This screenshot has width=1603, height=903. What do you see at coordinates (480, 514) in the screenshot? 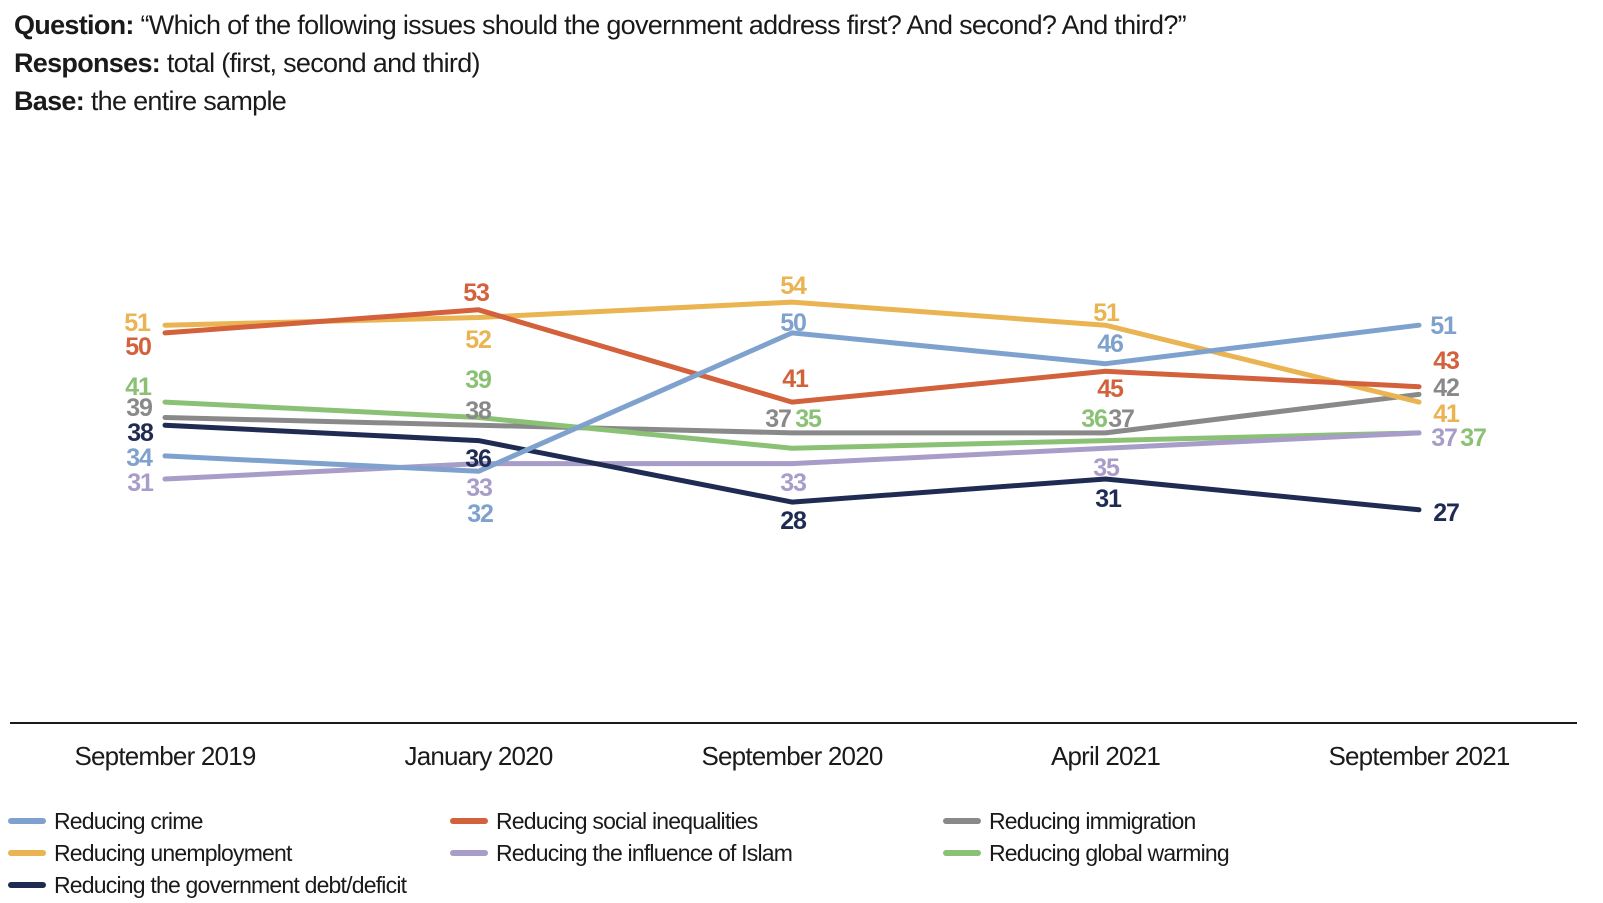
I see `value-label: 32` at bounding box center [480, 514].